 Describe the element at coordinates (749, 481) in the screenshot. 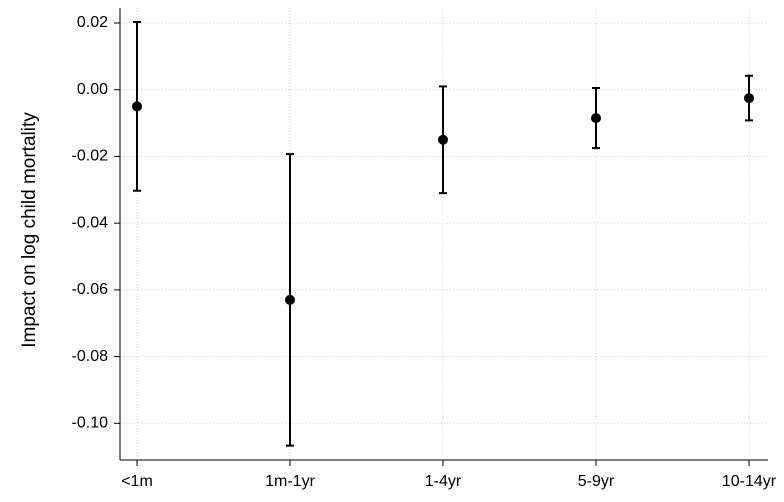

I see `x-tick-label: 10-14yr` at that location.